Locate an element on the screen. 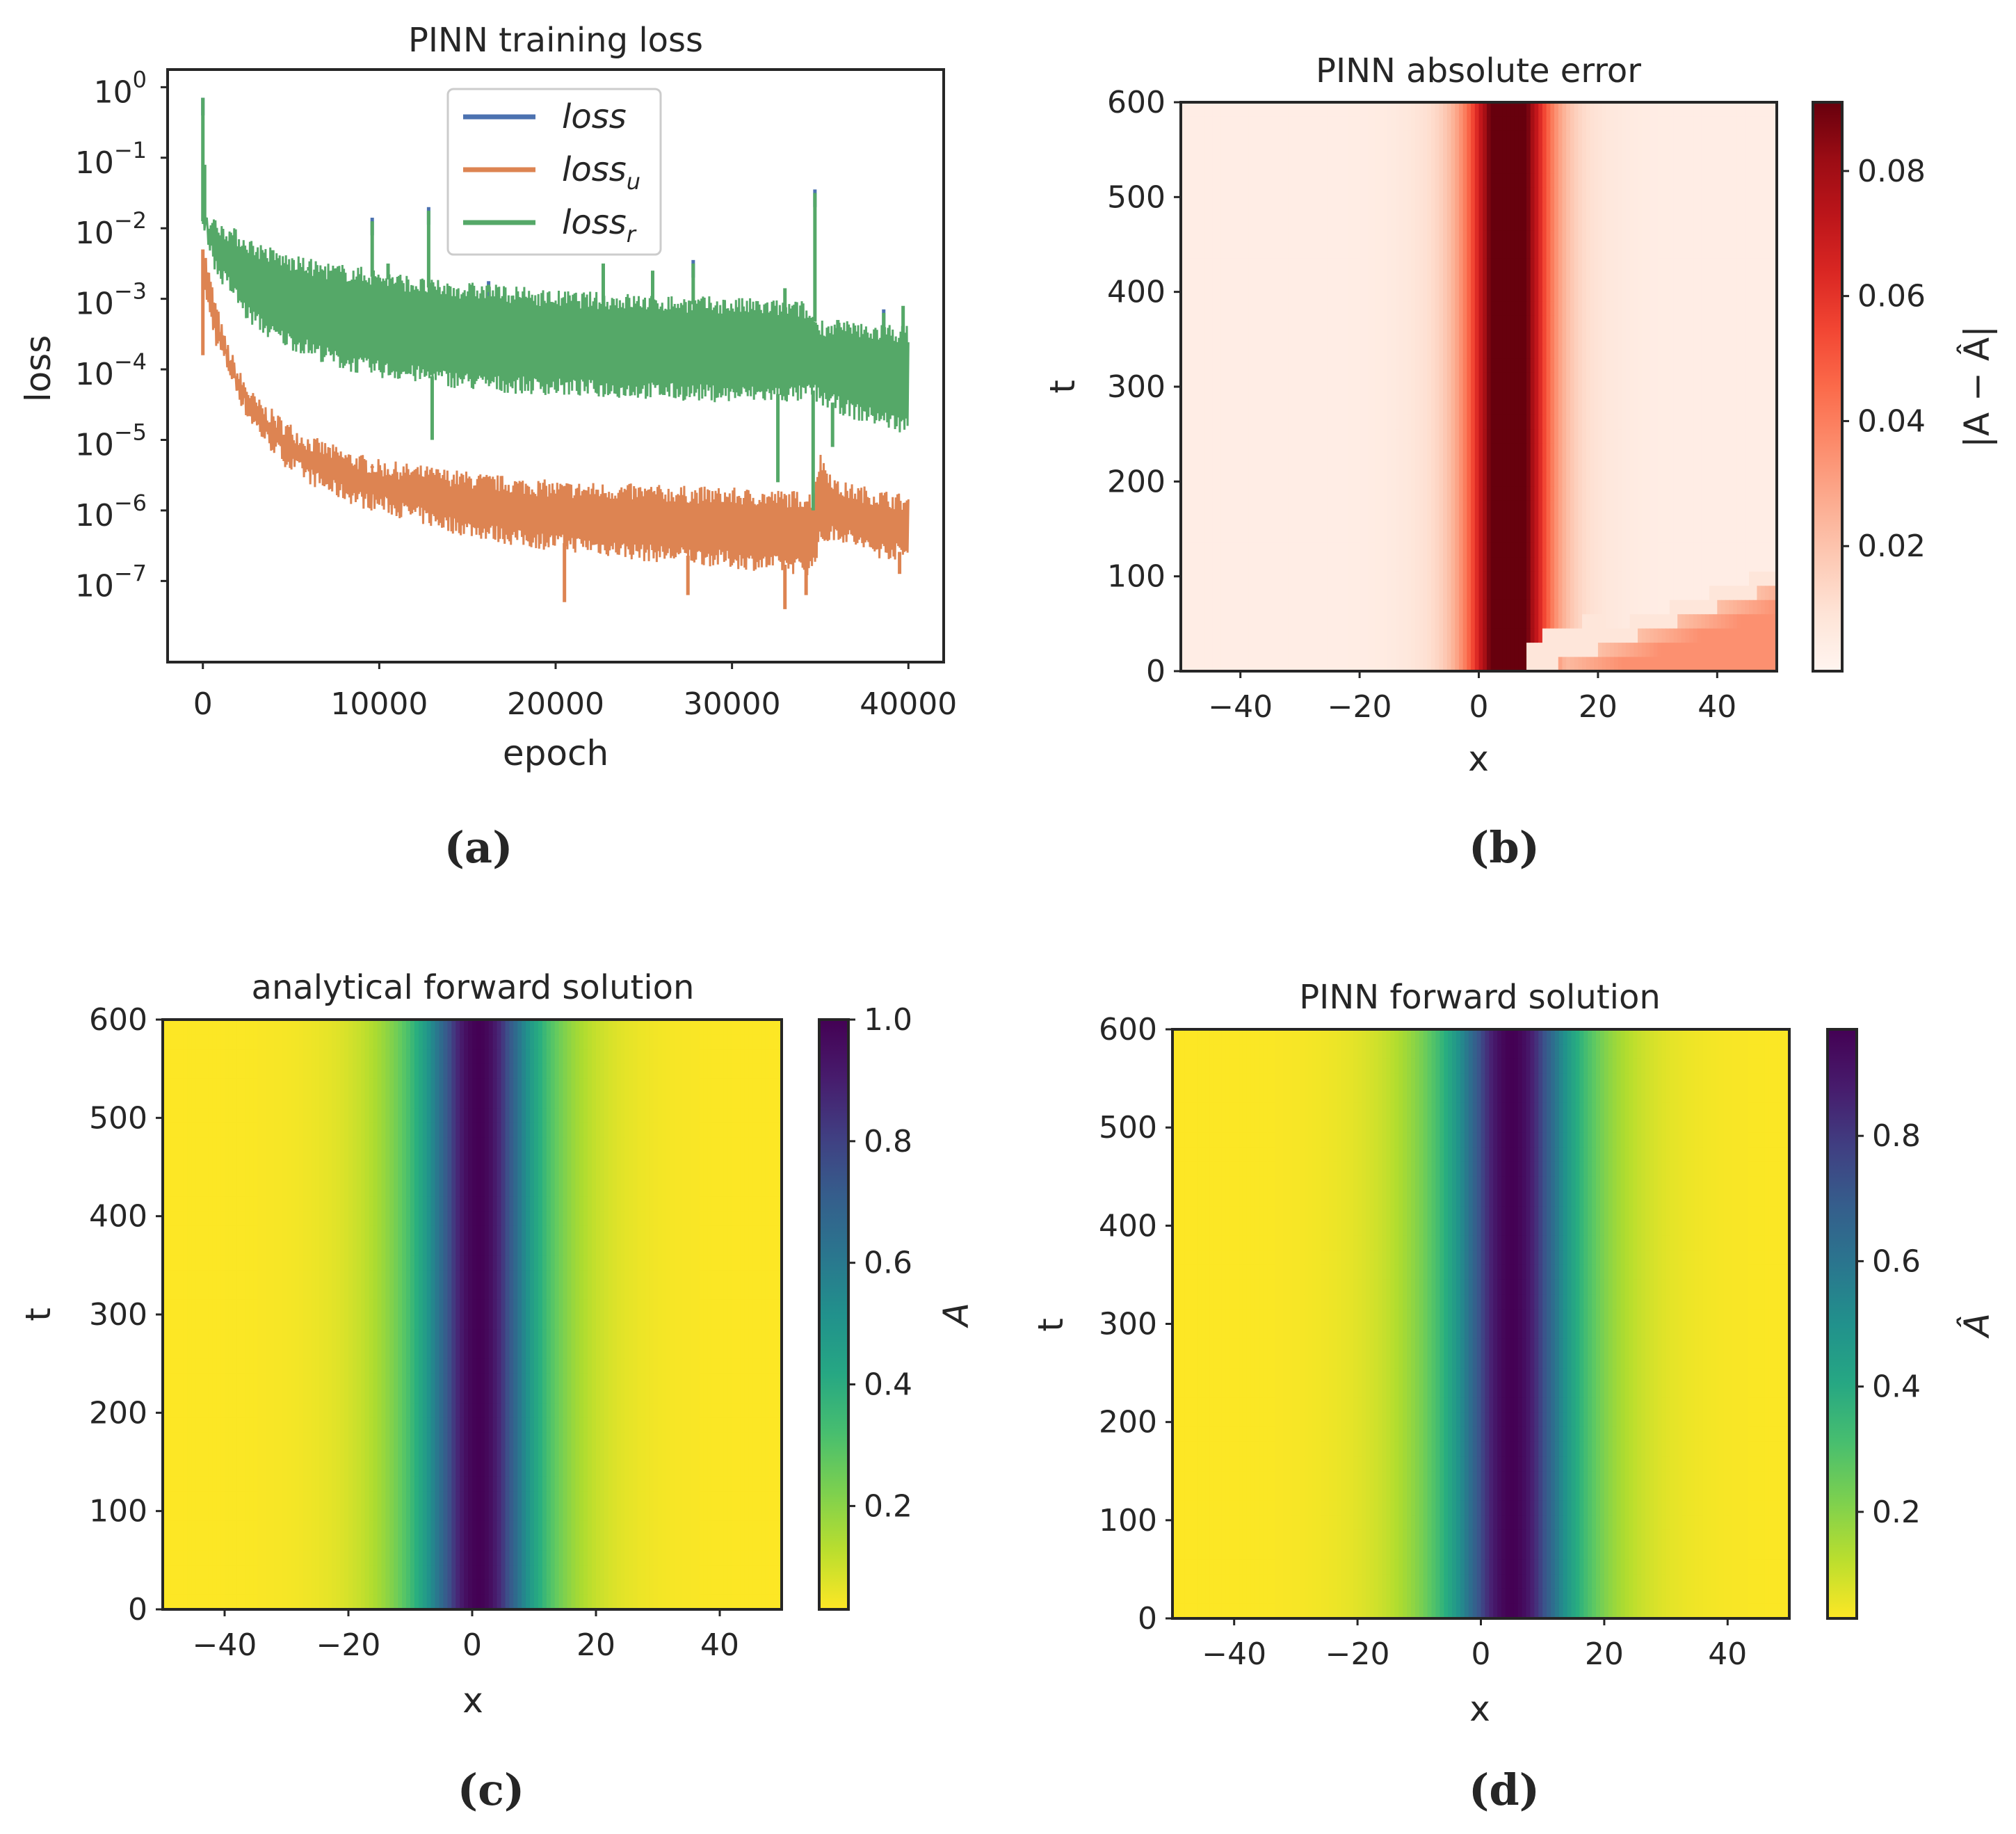 Image resolution: width=2016 pixels, height=1834 pixels. series-line-loss-u is located at coordinates (556, 416).